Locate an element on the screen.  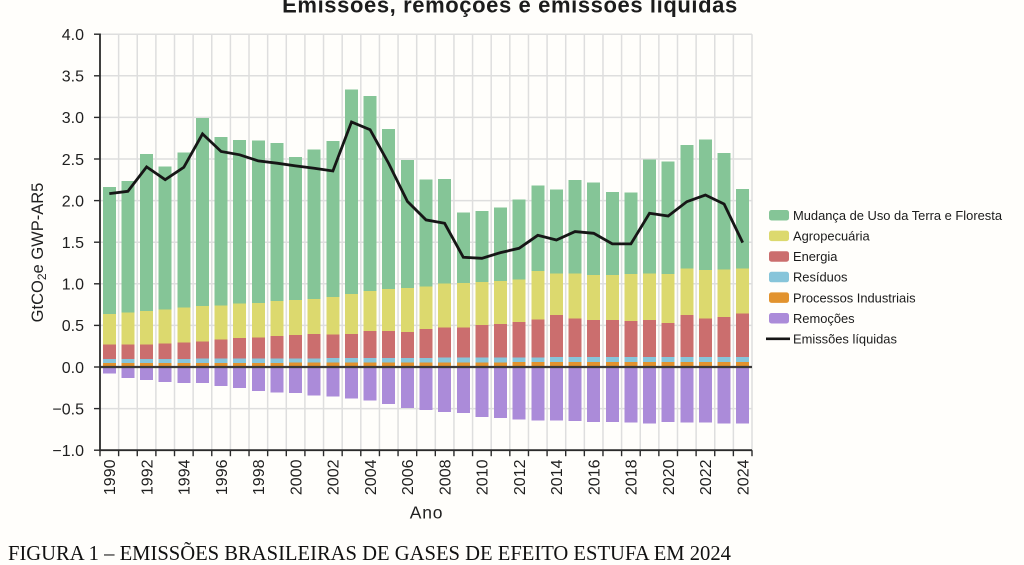
svg-text: 2022 is located at coordinates (706, 477).